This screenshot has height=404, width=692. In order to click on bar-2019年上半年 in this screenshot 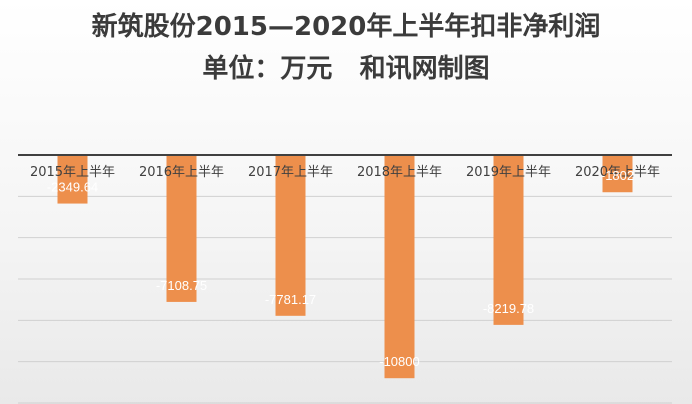, I will do `click(508, 240)`.